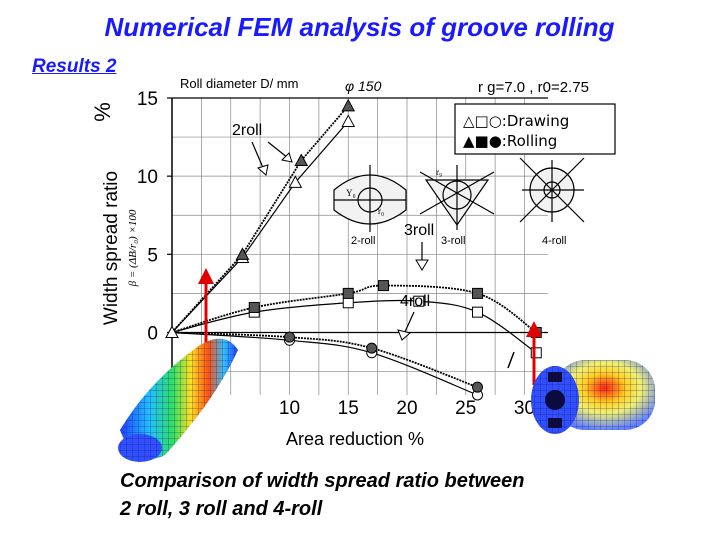 The width and height of the screenshot is (719, 539). I want to click on header-roll-diameter: Roll diameter D/ mm, so click(239, 83).